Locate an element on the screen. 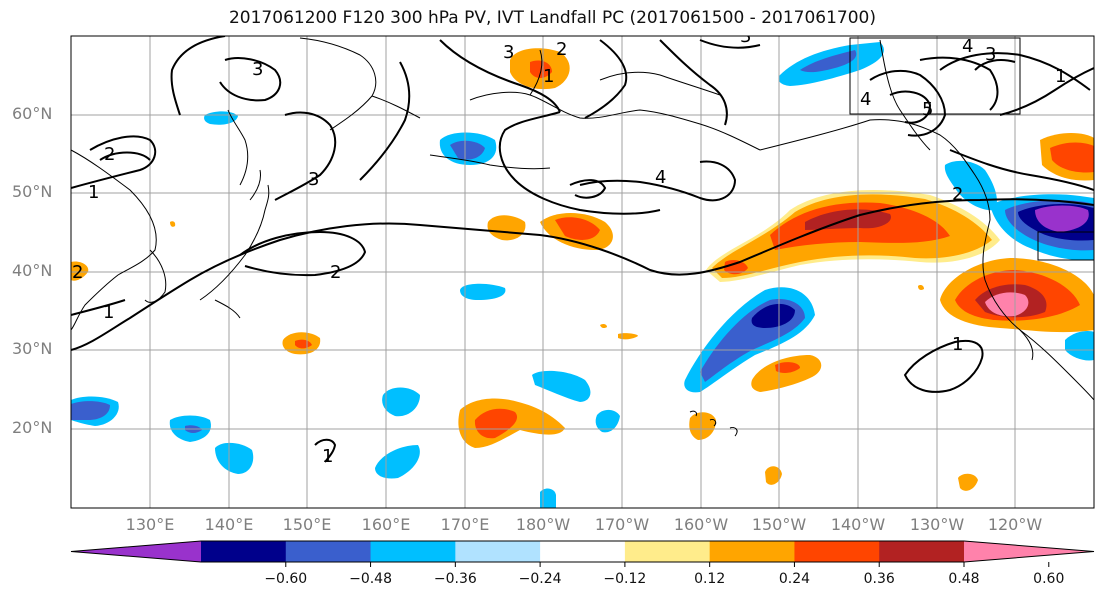 This screenshot has height=601, width=1105. lat-label: 40°N is located at coordinates (32, 270).